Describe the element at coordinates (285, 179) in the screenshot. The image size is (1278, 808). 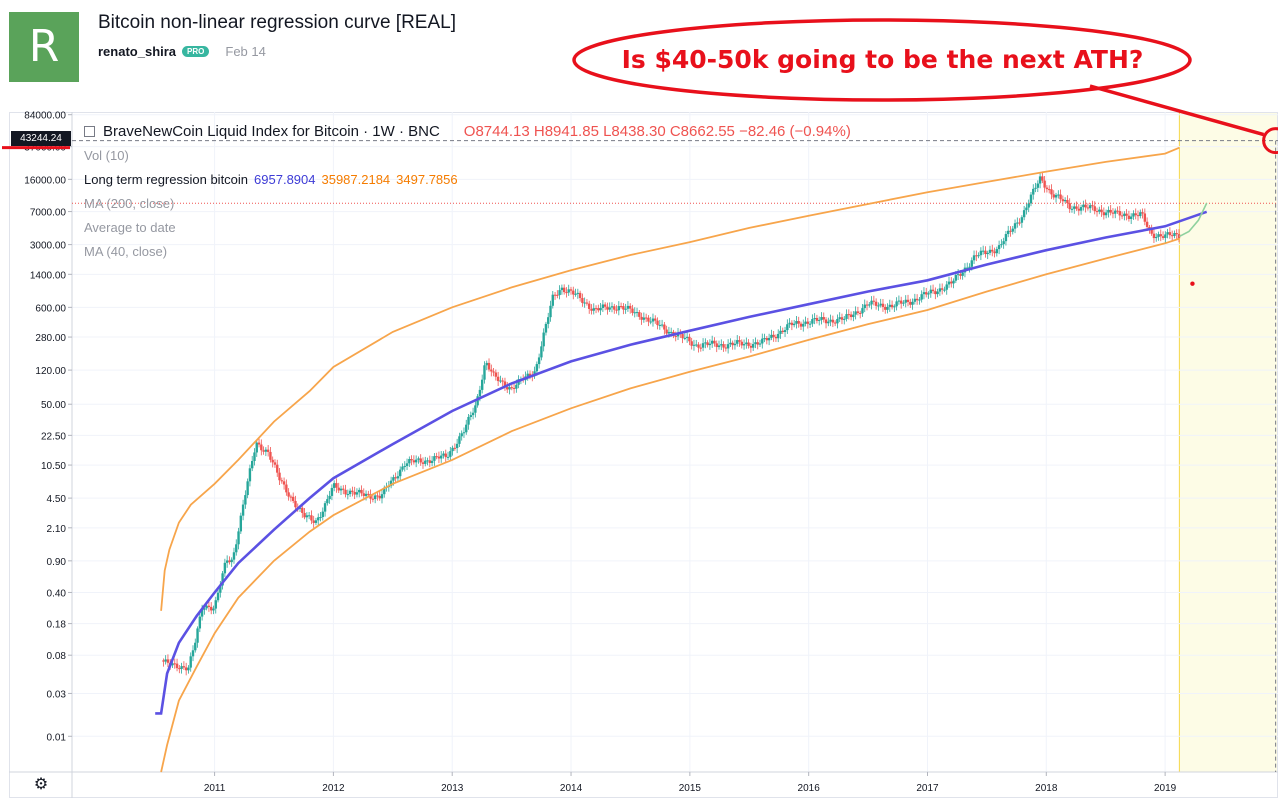
I see `regression-value-1: 6957.8904` at that location.